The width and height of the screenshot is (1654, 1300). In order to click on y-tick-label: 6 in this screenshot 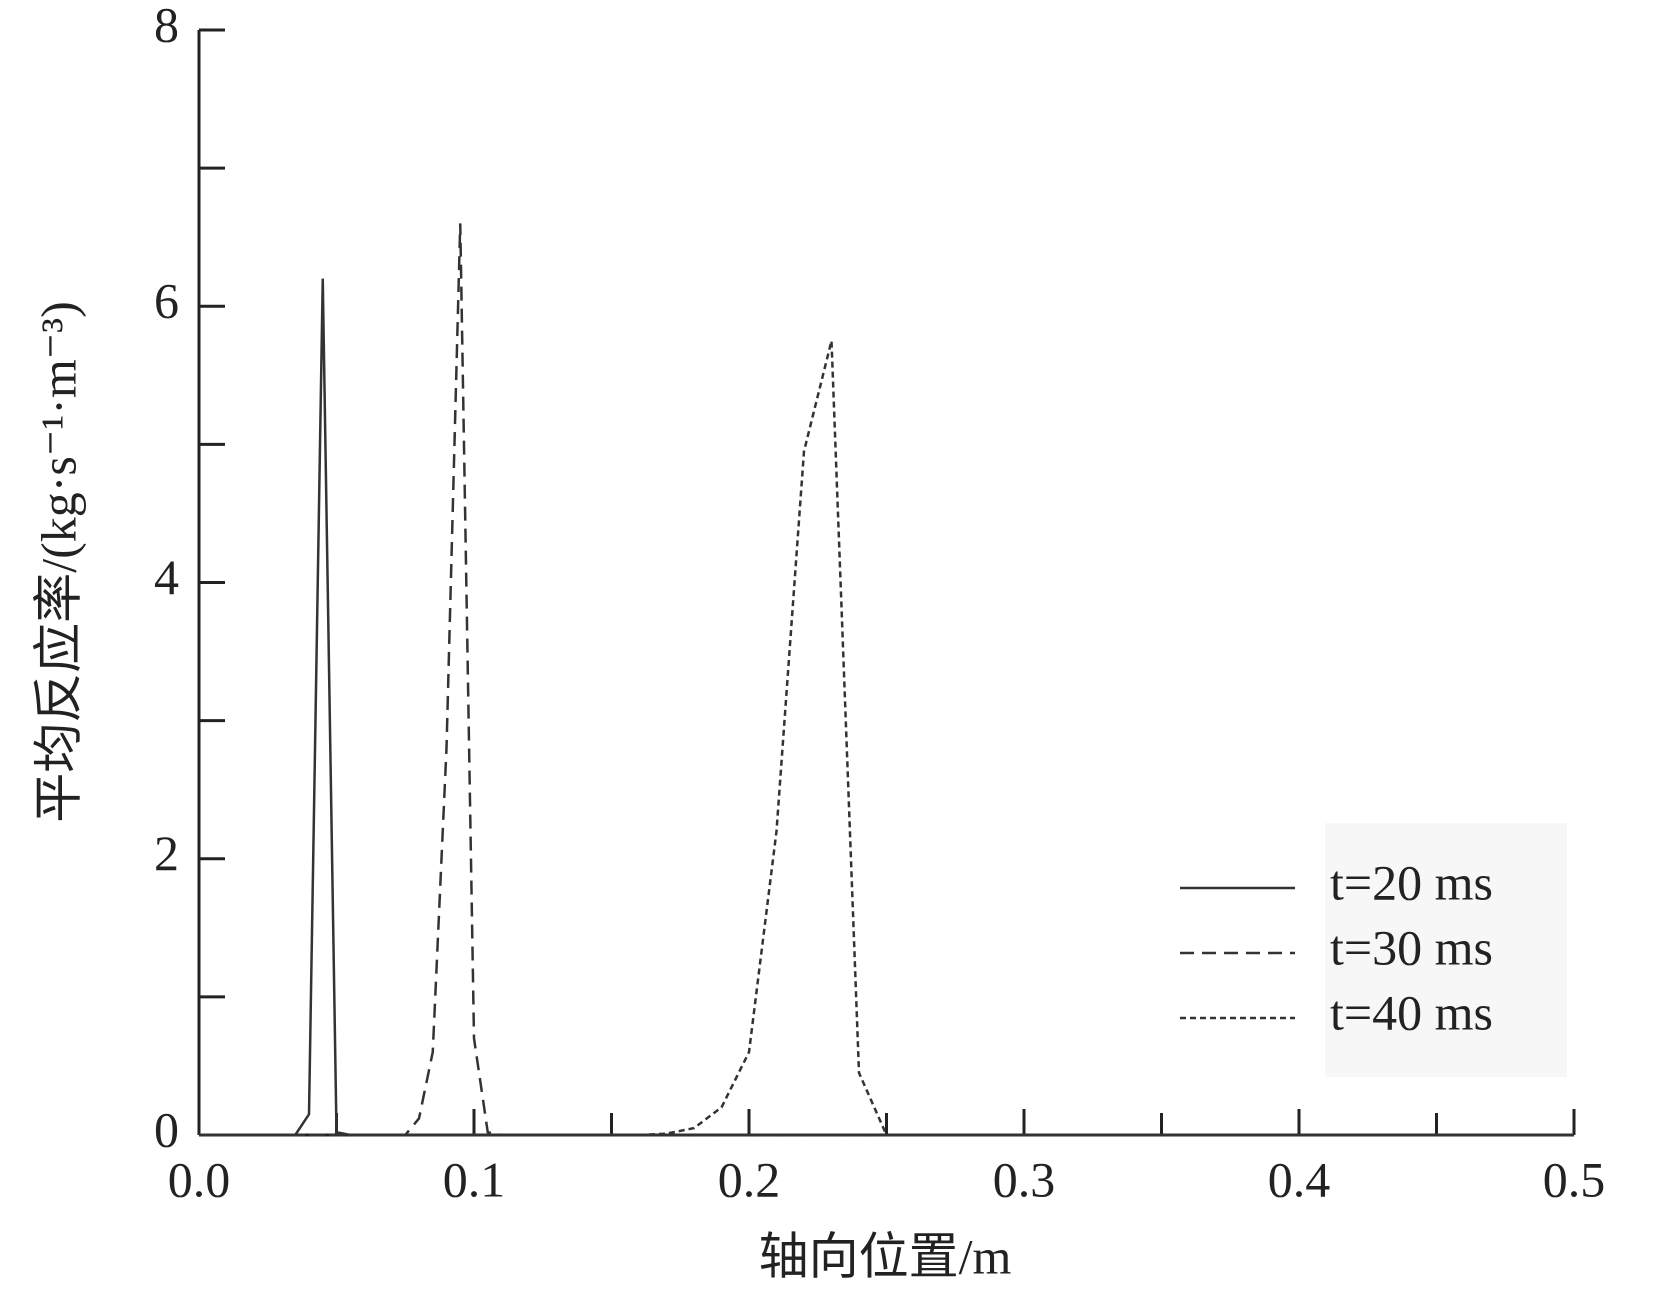, I will do `click(166, 301)`.